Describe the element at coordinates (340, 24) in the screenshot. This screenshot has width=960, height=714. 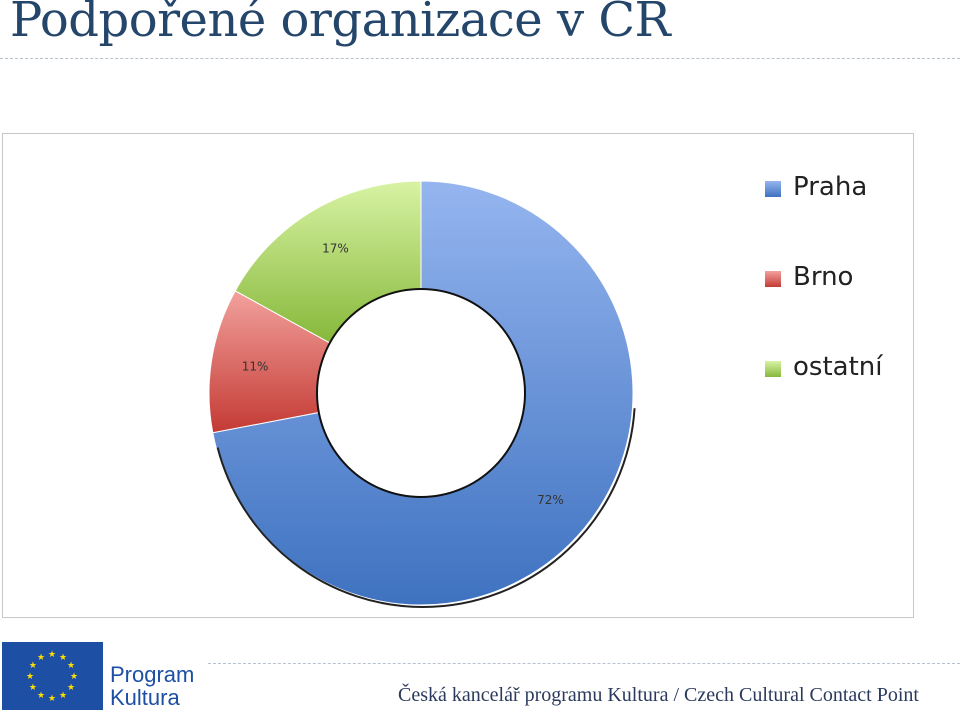
I see `page-title: Podpořené organizace v ČR` at that location.